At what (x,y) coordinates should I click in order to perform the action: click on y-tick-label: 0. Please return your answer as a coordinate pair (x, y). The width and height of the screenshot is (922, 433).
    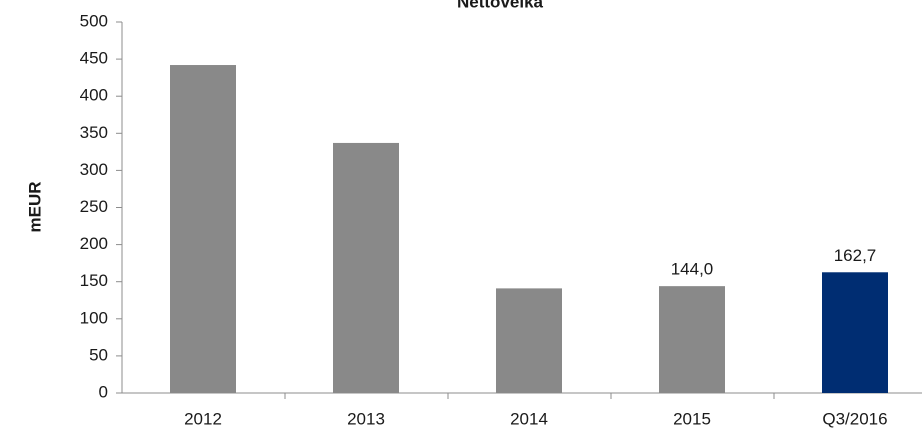
    Looking at the image, I should click on (103, 391).